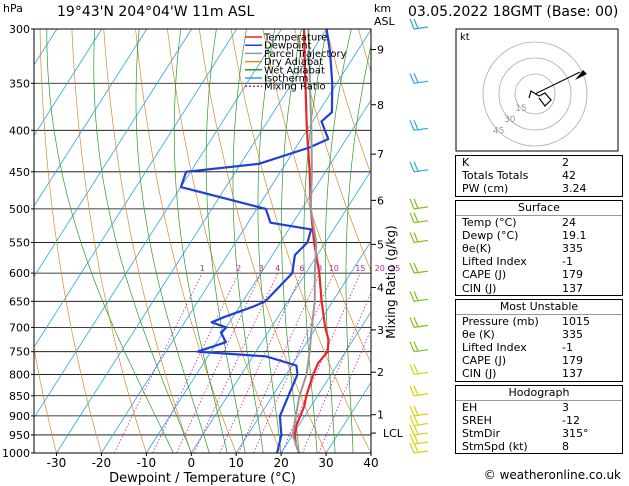 The height and width of the screenshot is (486, 629). Describe the element at coordinates (305, 54) in the screenshot. I see `legend-label: Parcel Trajectory` at that location.